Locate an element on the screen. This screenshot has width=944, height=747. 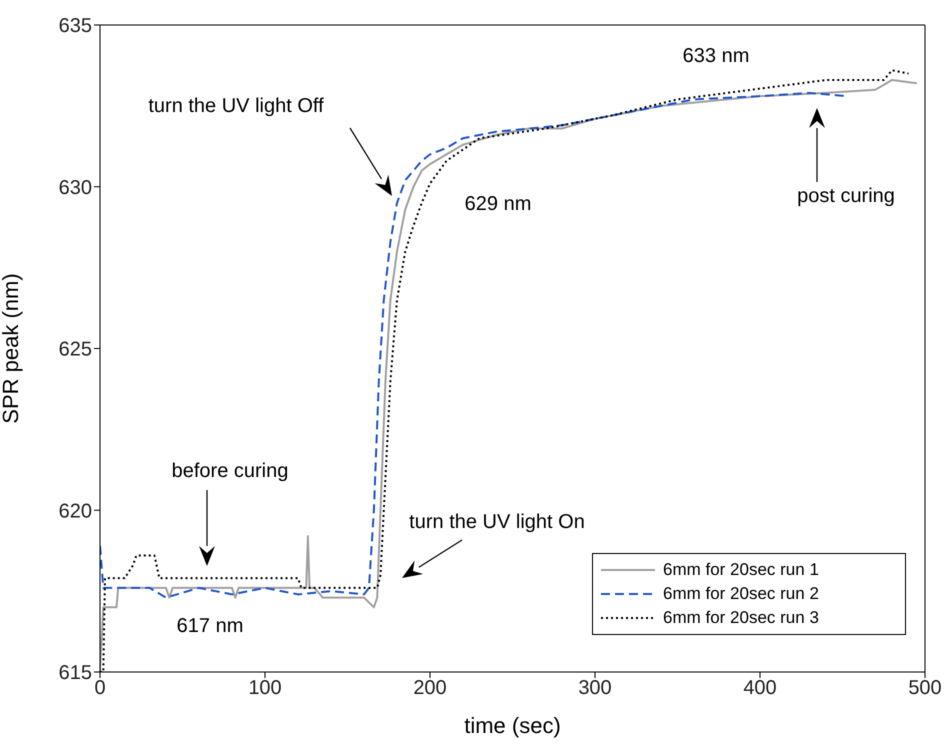
annotation: turn the UV light Off is located at coordinates (236, 106).